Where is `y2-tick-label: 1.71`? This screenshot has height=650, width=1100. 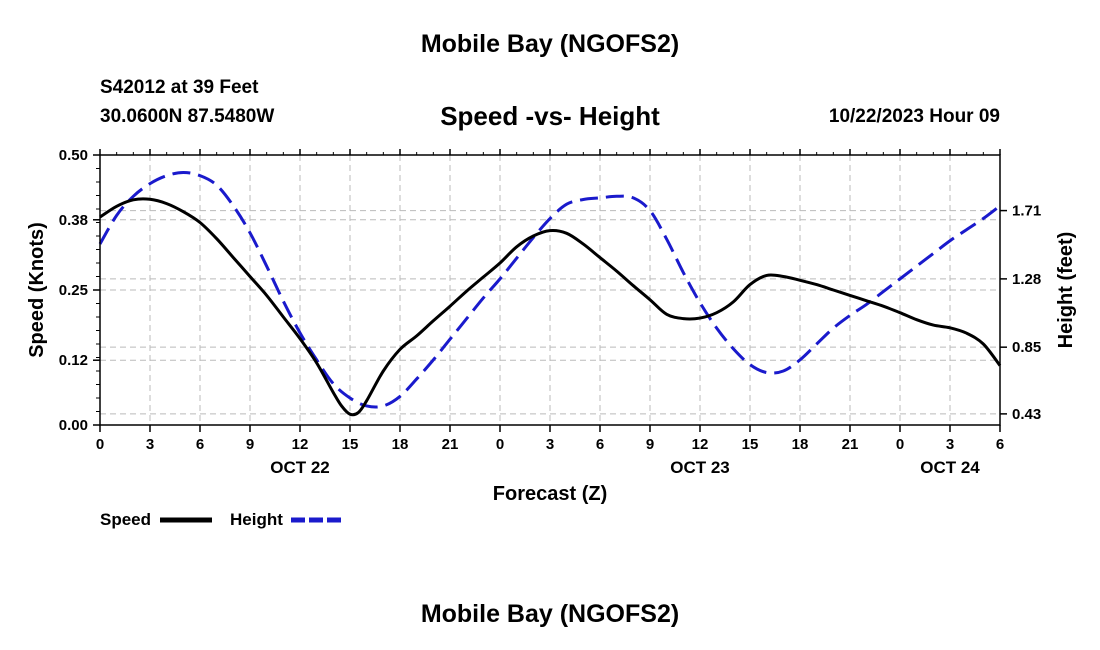 y2-tick-label: 1.71 is located at coordinates (1026, 211).